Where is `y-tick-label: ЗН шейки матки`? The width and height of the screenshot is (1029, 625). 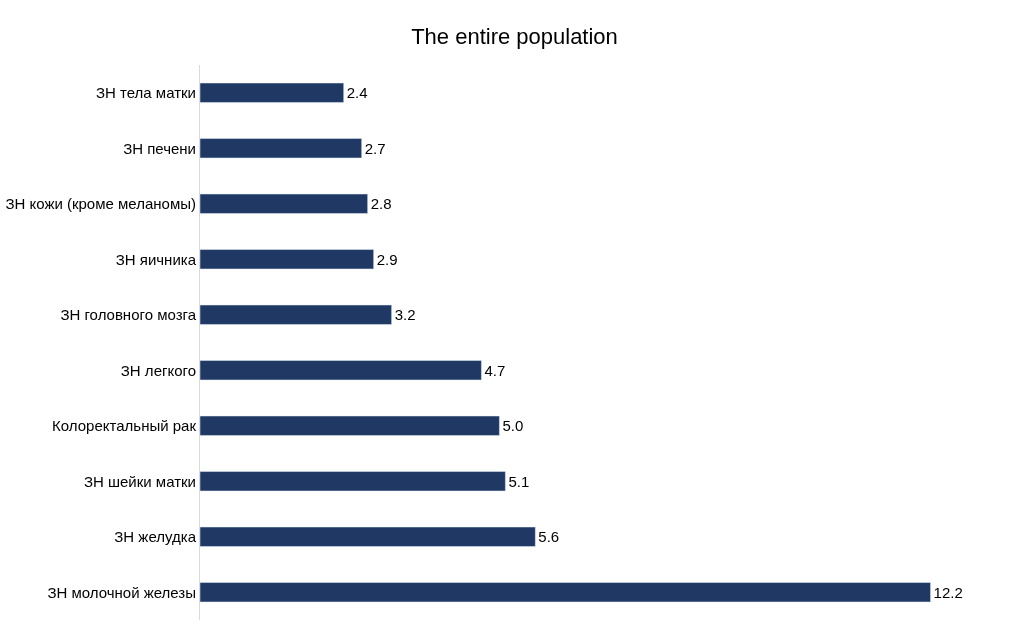
y-tick-label: ЗН шейки матки is located at coordinates (139, 481).